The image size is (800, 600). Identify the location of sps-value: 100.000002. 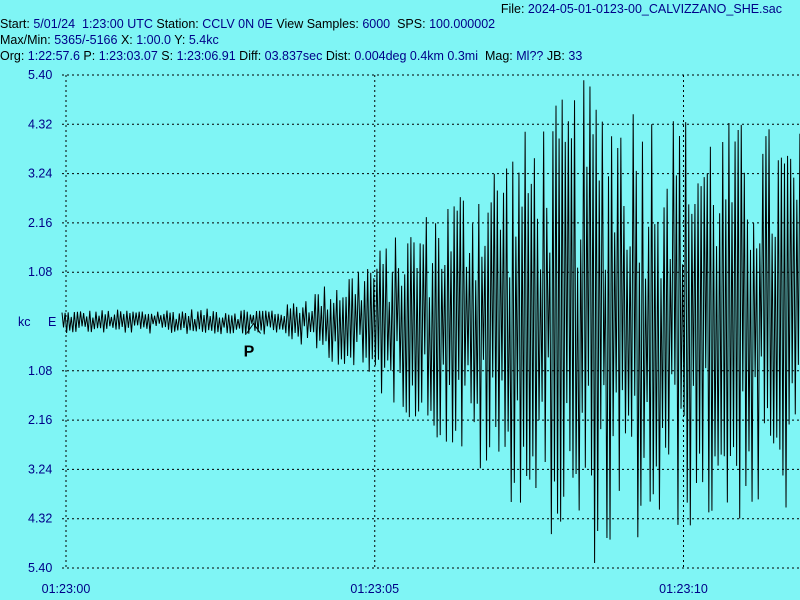
(462, 24).